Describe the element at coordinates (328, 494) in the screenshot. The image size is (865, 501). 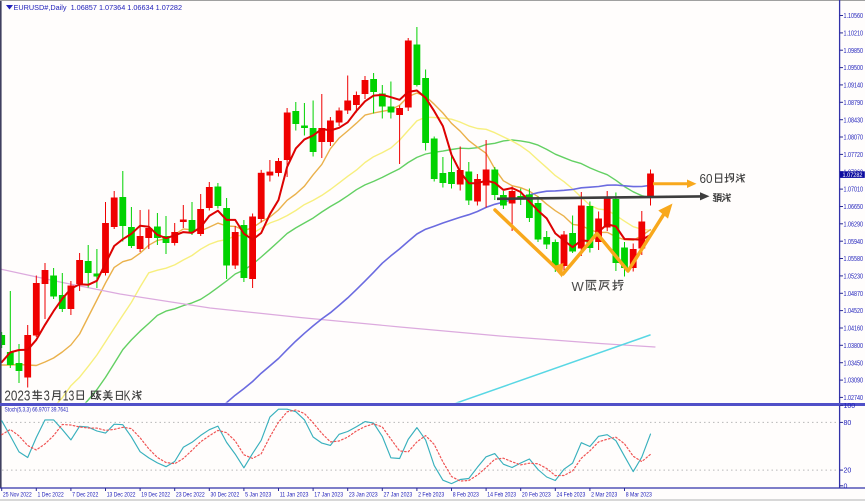
I see `svg-text: 17 Jan 2023` at that location.